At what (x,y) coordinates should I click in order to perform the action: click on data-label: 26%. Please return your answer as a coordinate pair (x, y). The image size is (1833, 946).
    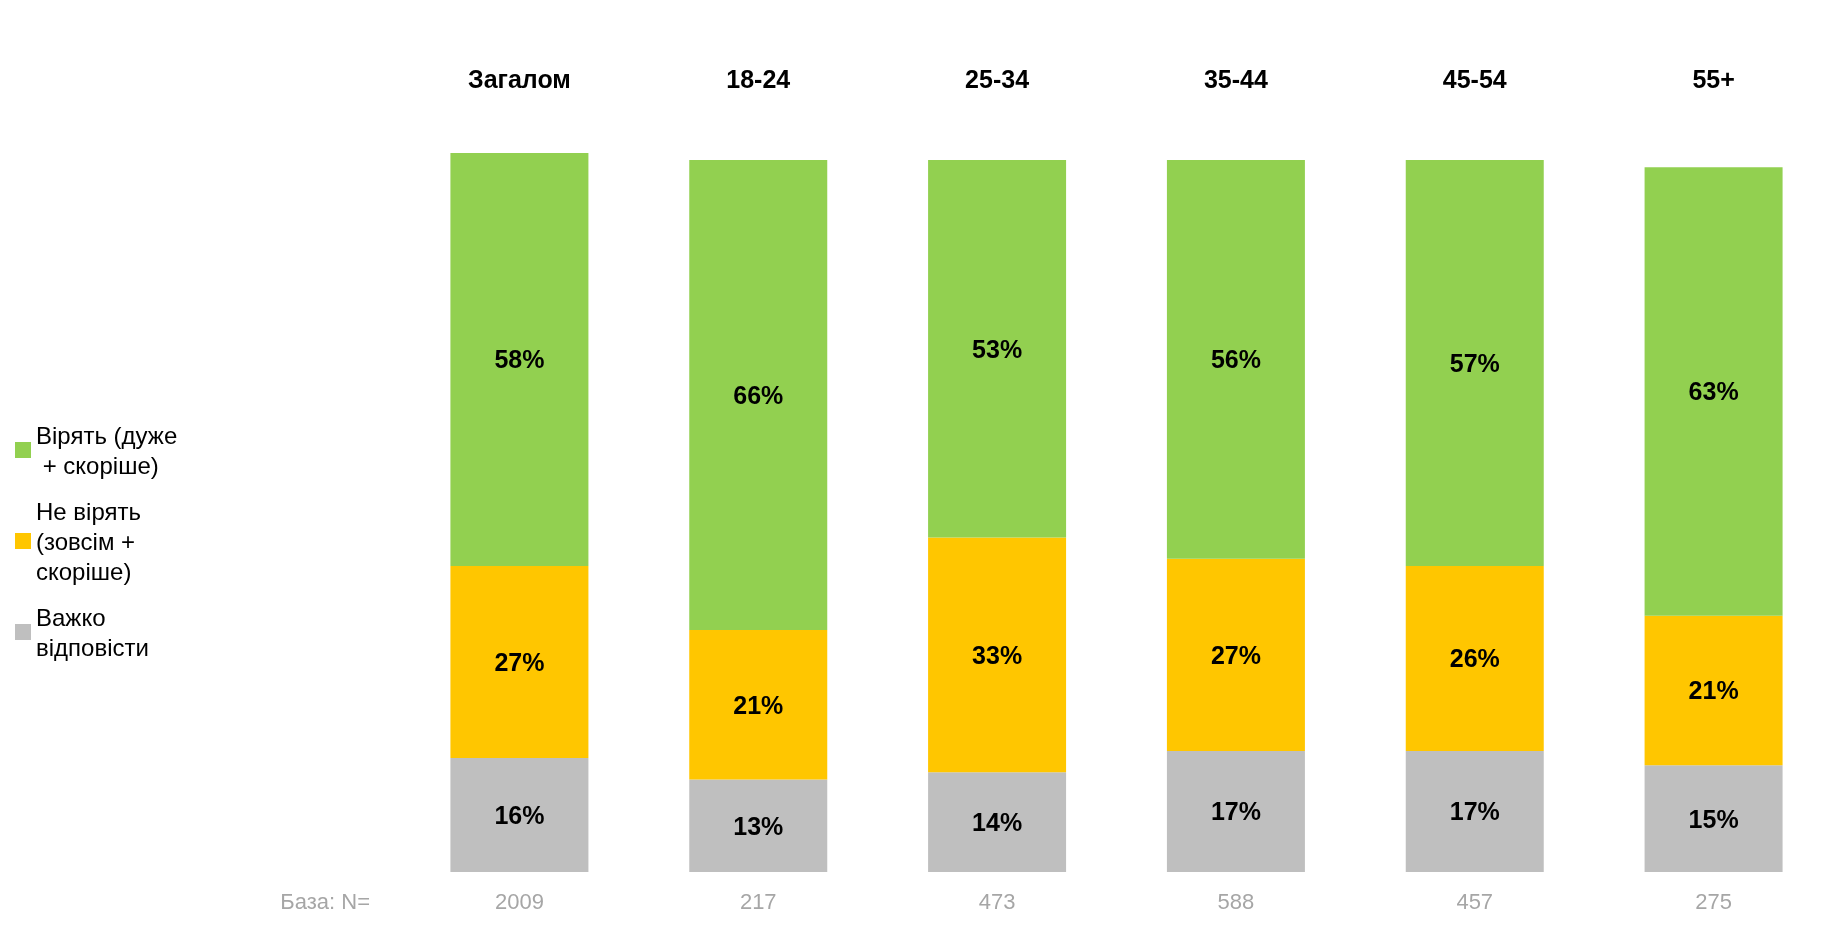
    Looking at the image, I should click on (1474, 658).